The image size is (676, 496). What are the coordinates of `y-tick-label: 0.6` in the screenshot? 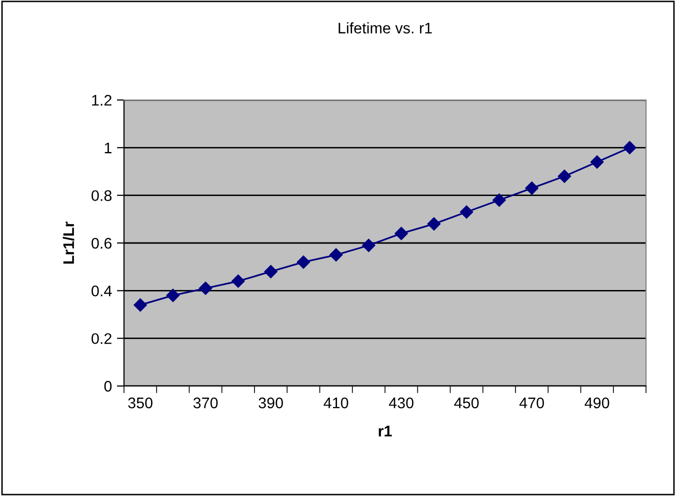 It's located at (102, 243).